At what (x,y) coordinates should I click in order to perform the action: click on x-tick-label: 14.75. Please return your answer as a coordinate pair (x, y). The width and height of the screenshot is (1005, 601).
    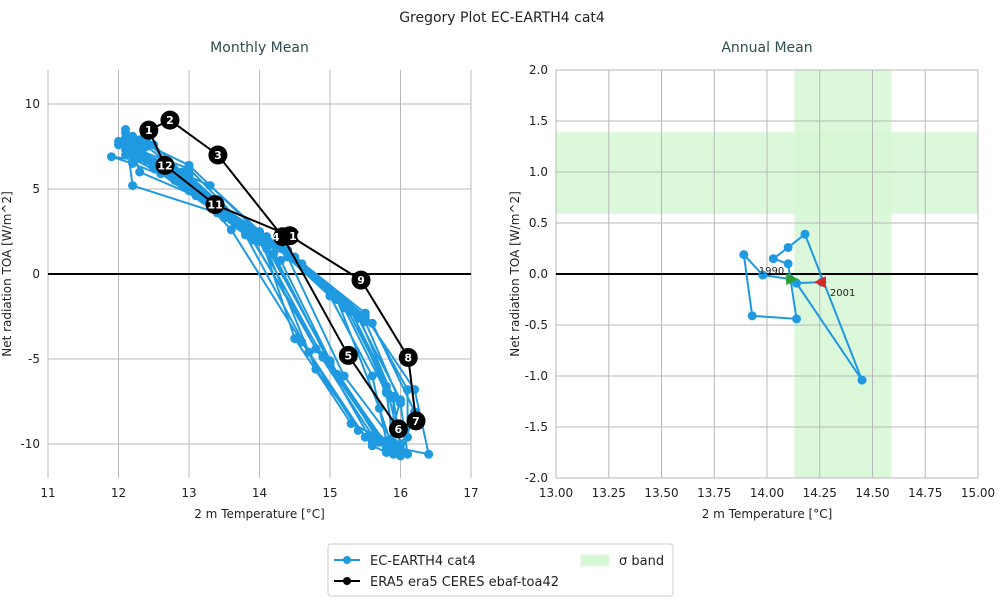
    Looking at the image, I should click on (925, 493).